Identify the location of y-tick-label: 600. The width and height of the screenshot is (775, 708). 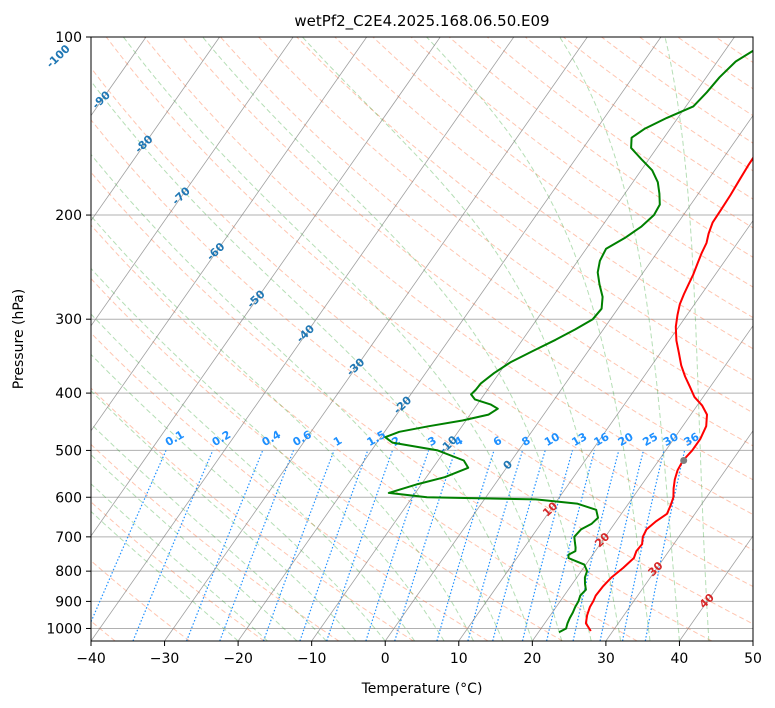
(68, 498).